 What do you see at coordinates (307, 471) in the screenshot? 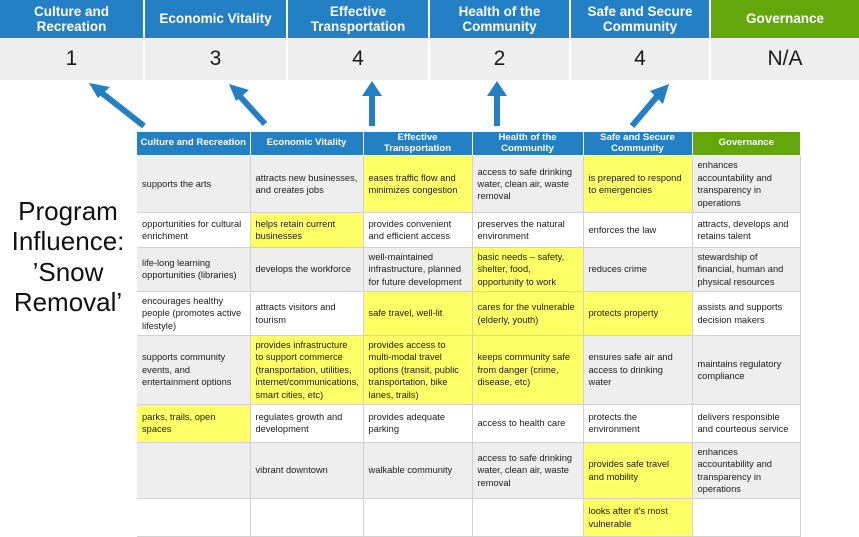
I see `matrix-cell: vibrant downtown` at bounding box center [307, 471].